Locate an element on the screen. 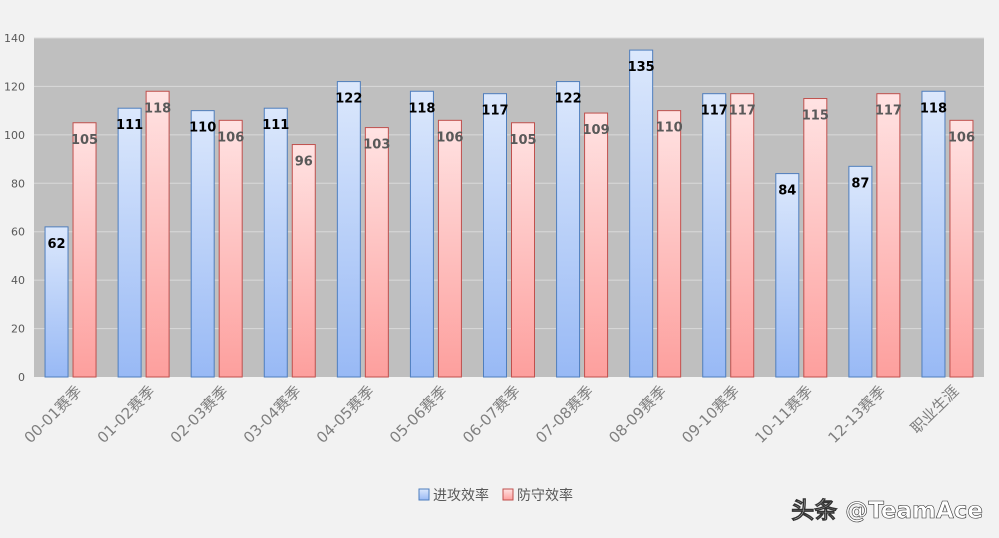 The height and width of the screenshot is (538, 999). data-label-defense: 96 is located at coordinates (304, 162).